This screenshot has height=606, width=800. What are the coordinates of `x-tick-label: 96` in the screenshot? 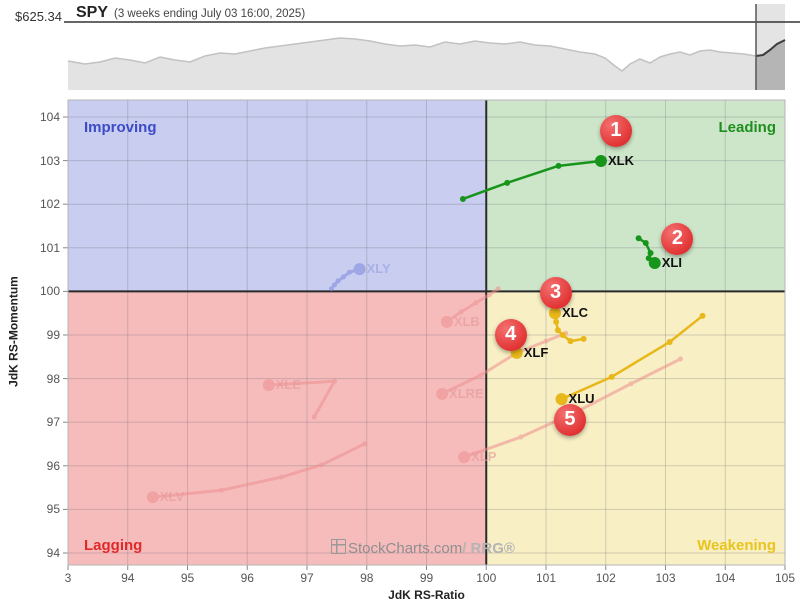 It's located at (247, 578).